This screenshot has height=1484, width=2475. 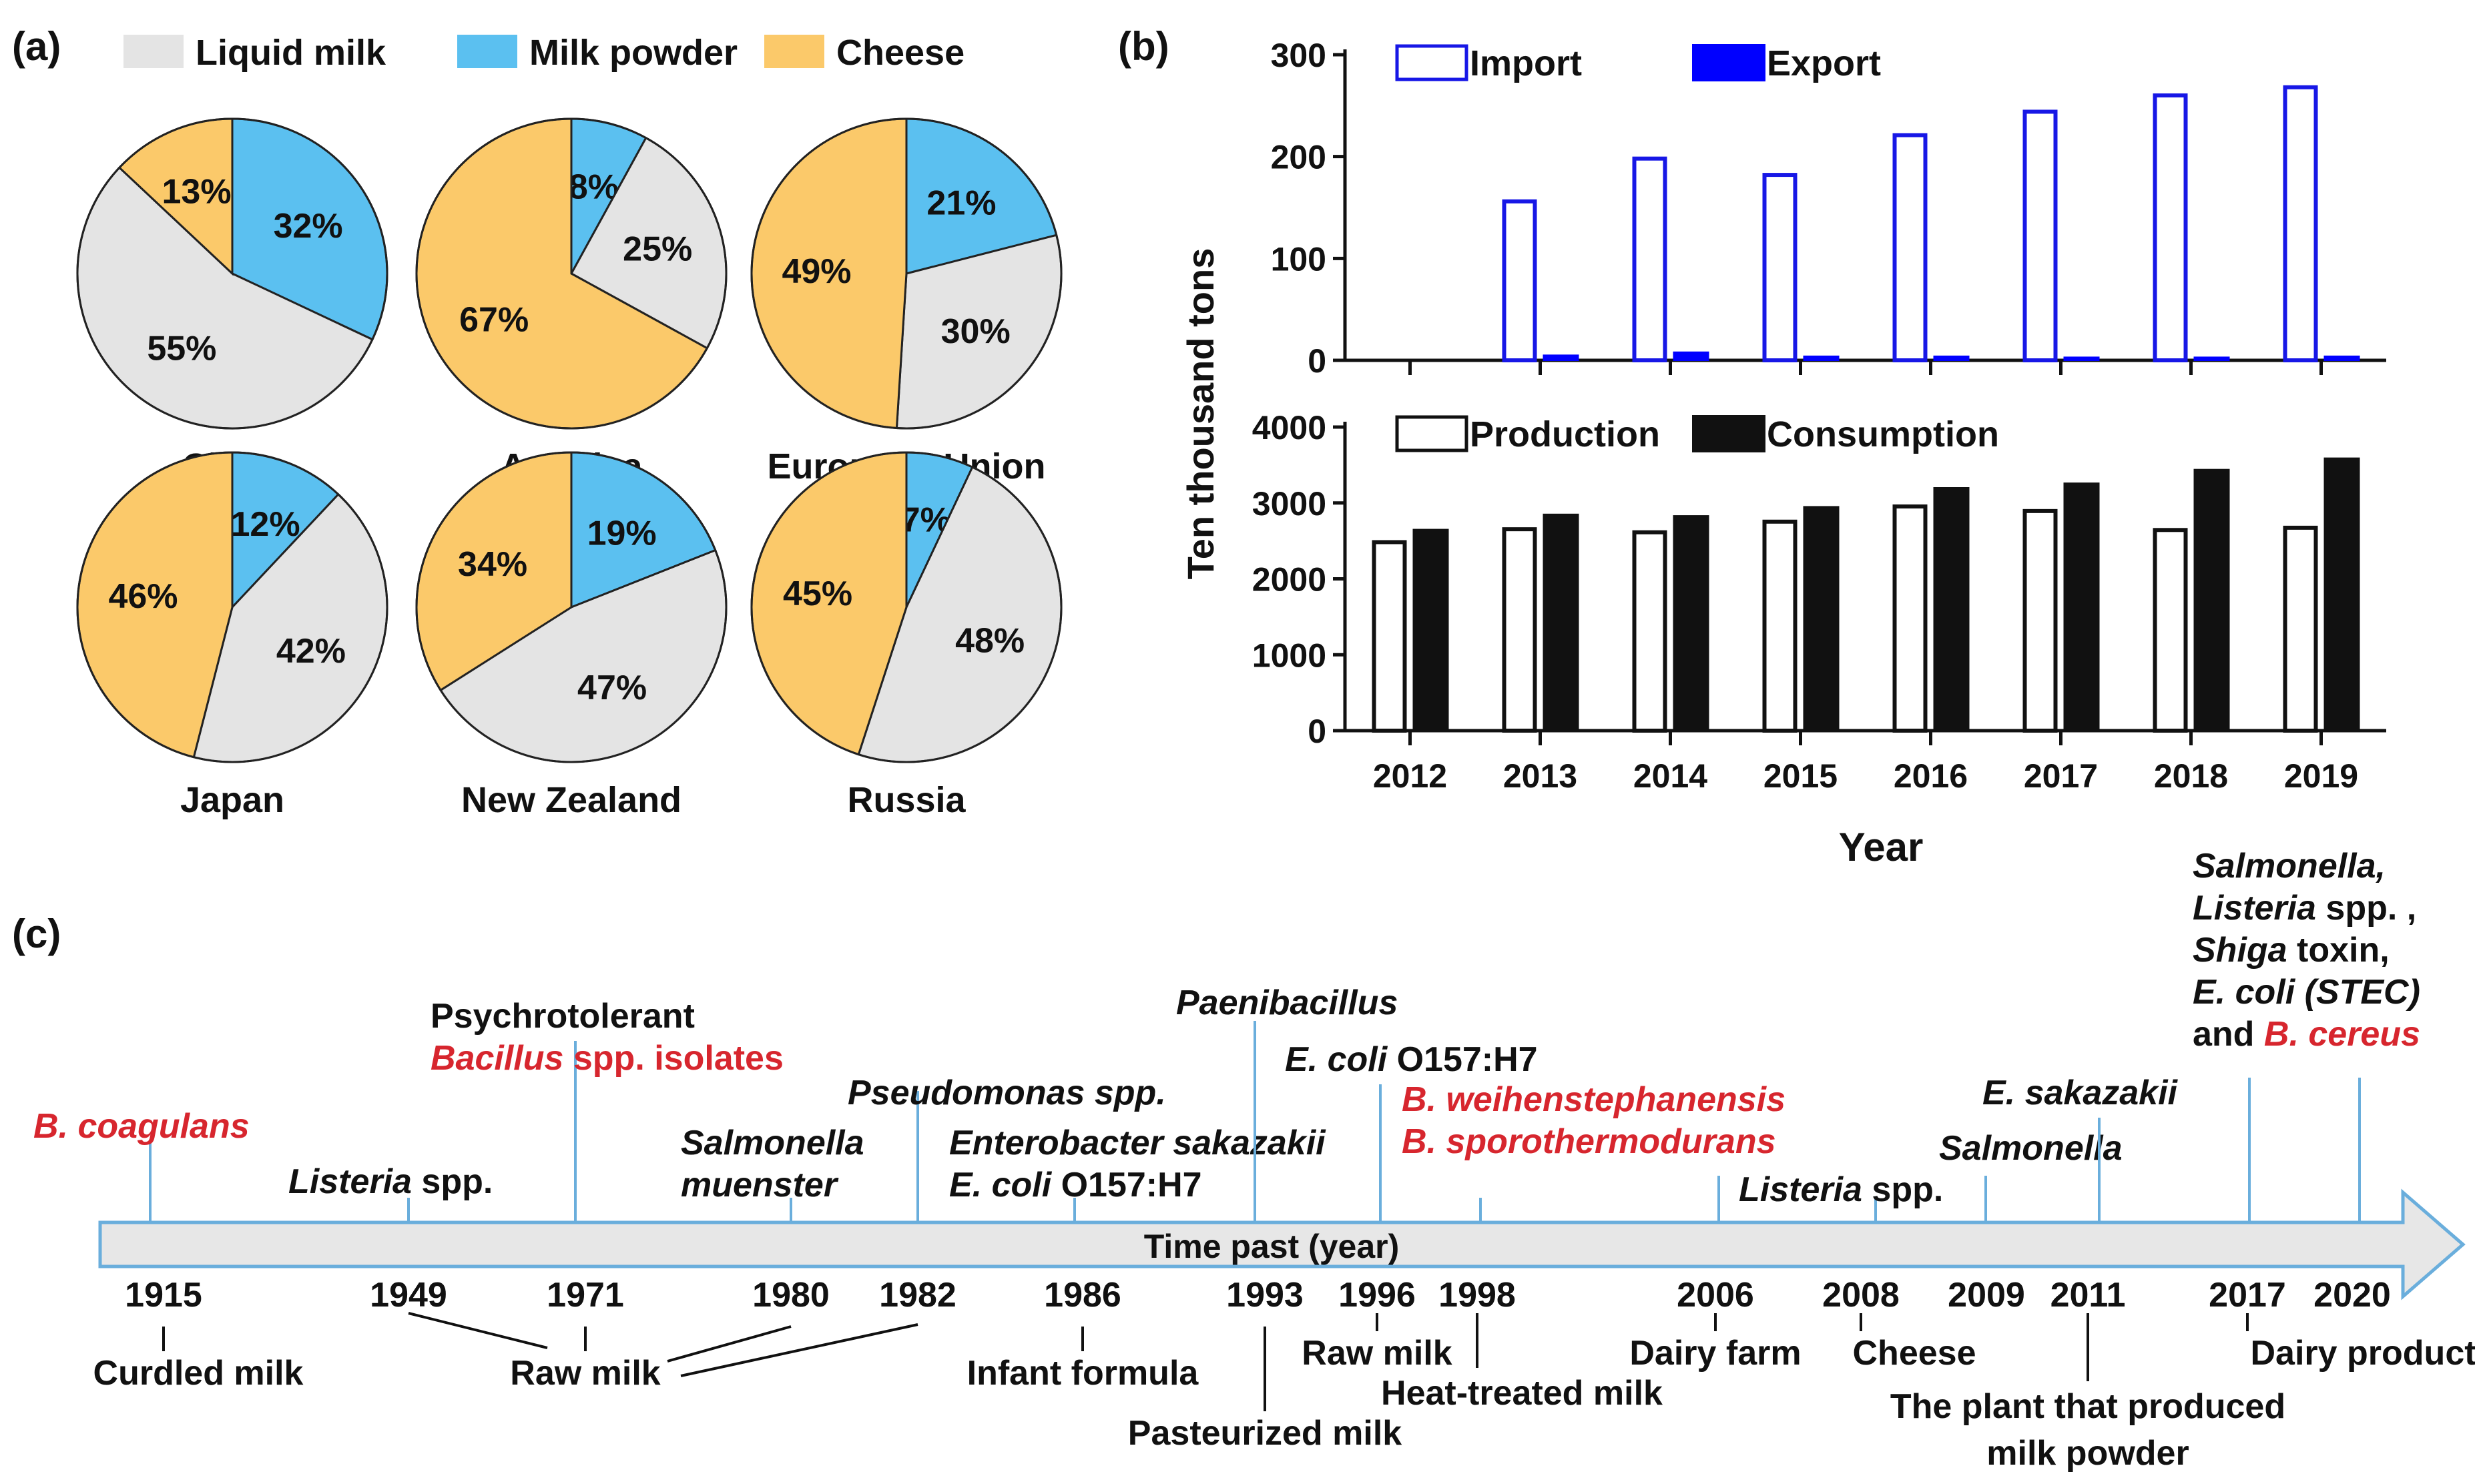 I want to click on timeline-year: 2006, so click(x=1716, y=1295).